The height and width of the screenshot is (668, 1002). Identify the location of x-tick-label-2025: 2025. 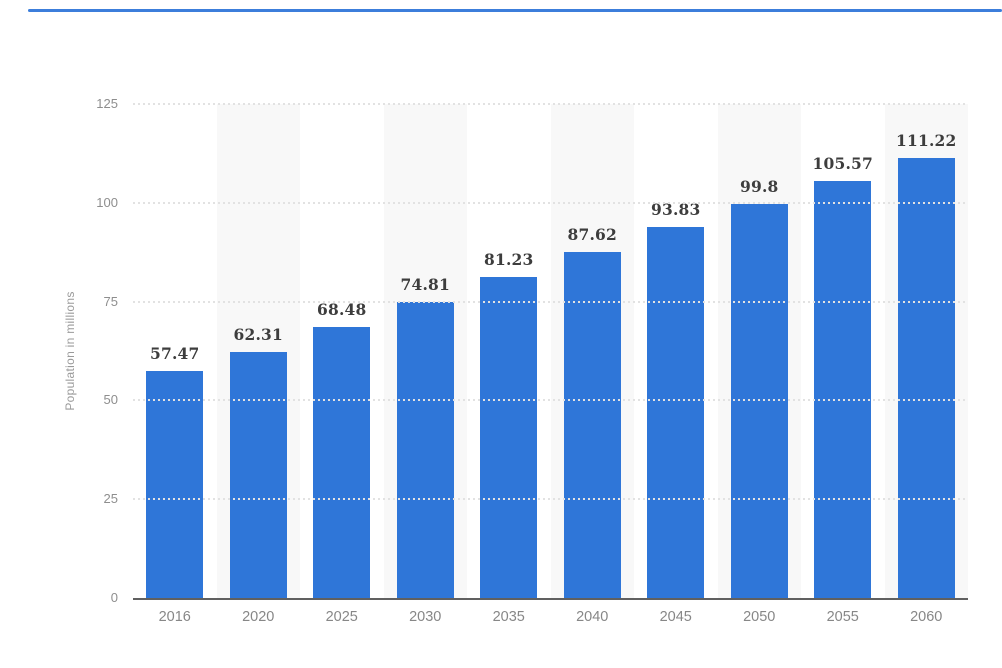
(341, 617).